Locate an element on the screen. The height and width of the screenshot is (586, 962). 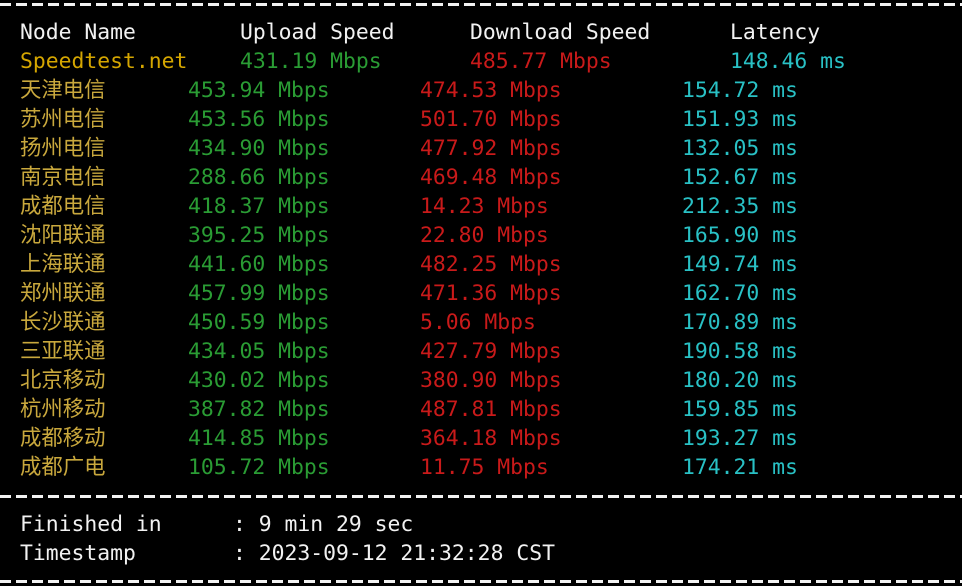
node-name-cell: 郑州联通 is located at coordinates (63, 293).